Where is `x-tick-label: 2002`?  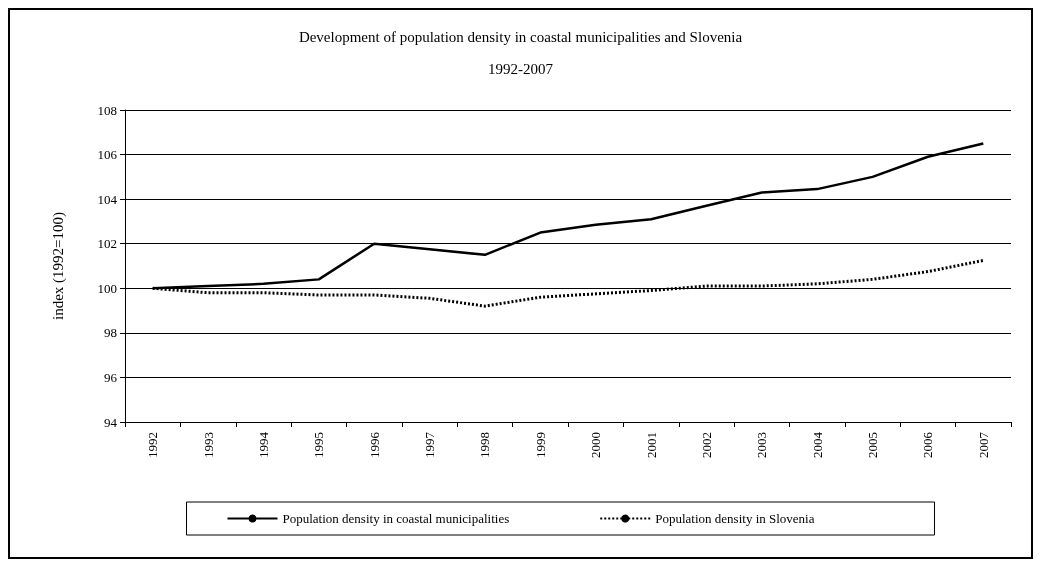
x-tick-label: 2002 is located at coordinates (706, 445).